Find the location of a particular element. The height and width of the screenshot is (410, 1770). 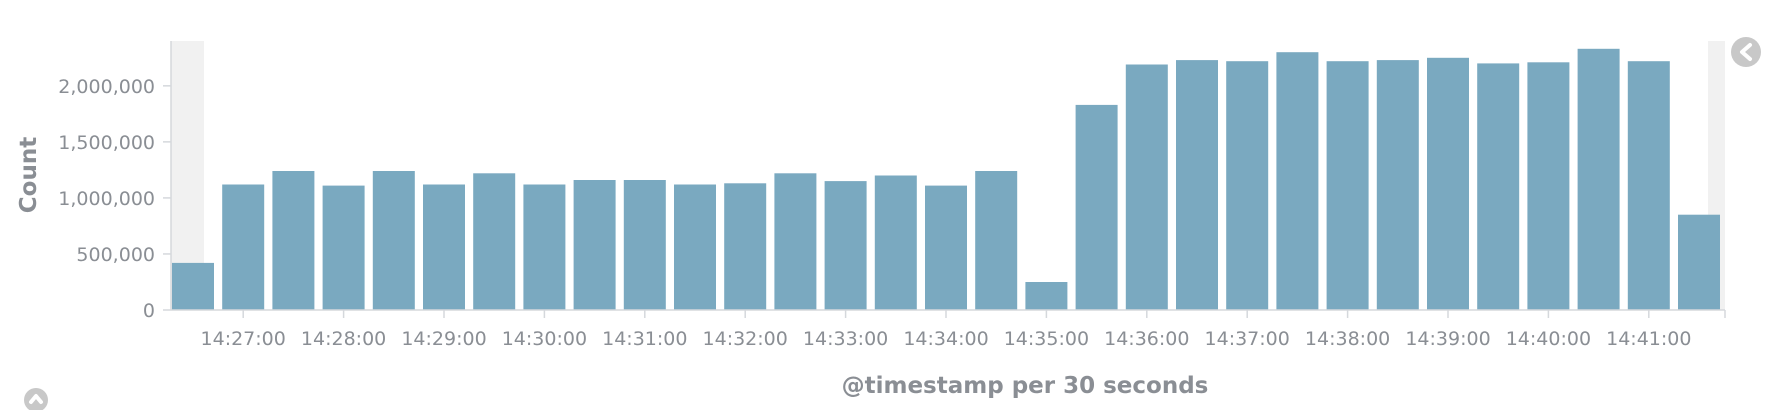

bar: 14:30:30 is located at coordinates (594, 245).